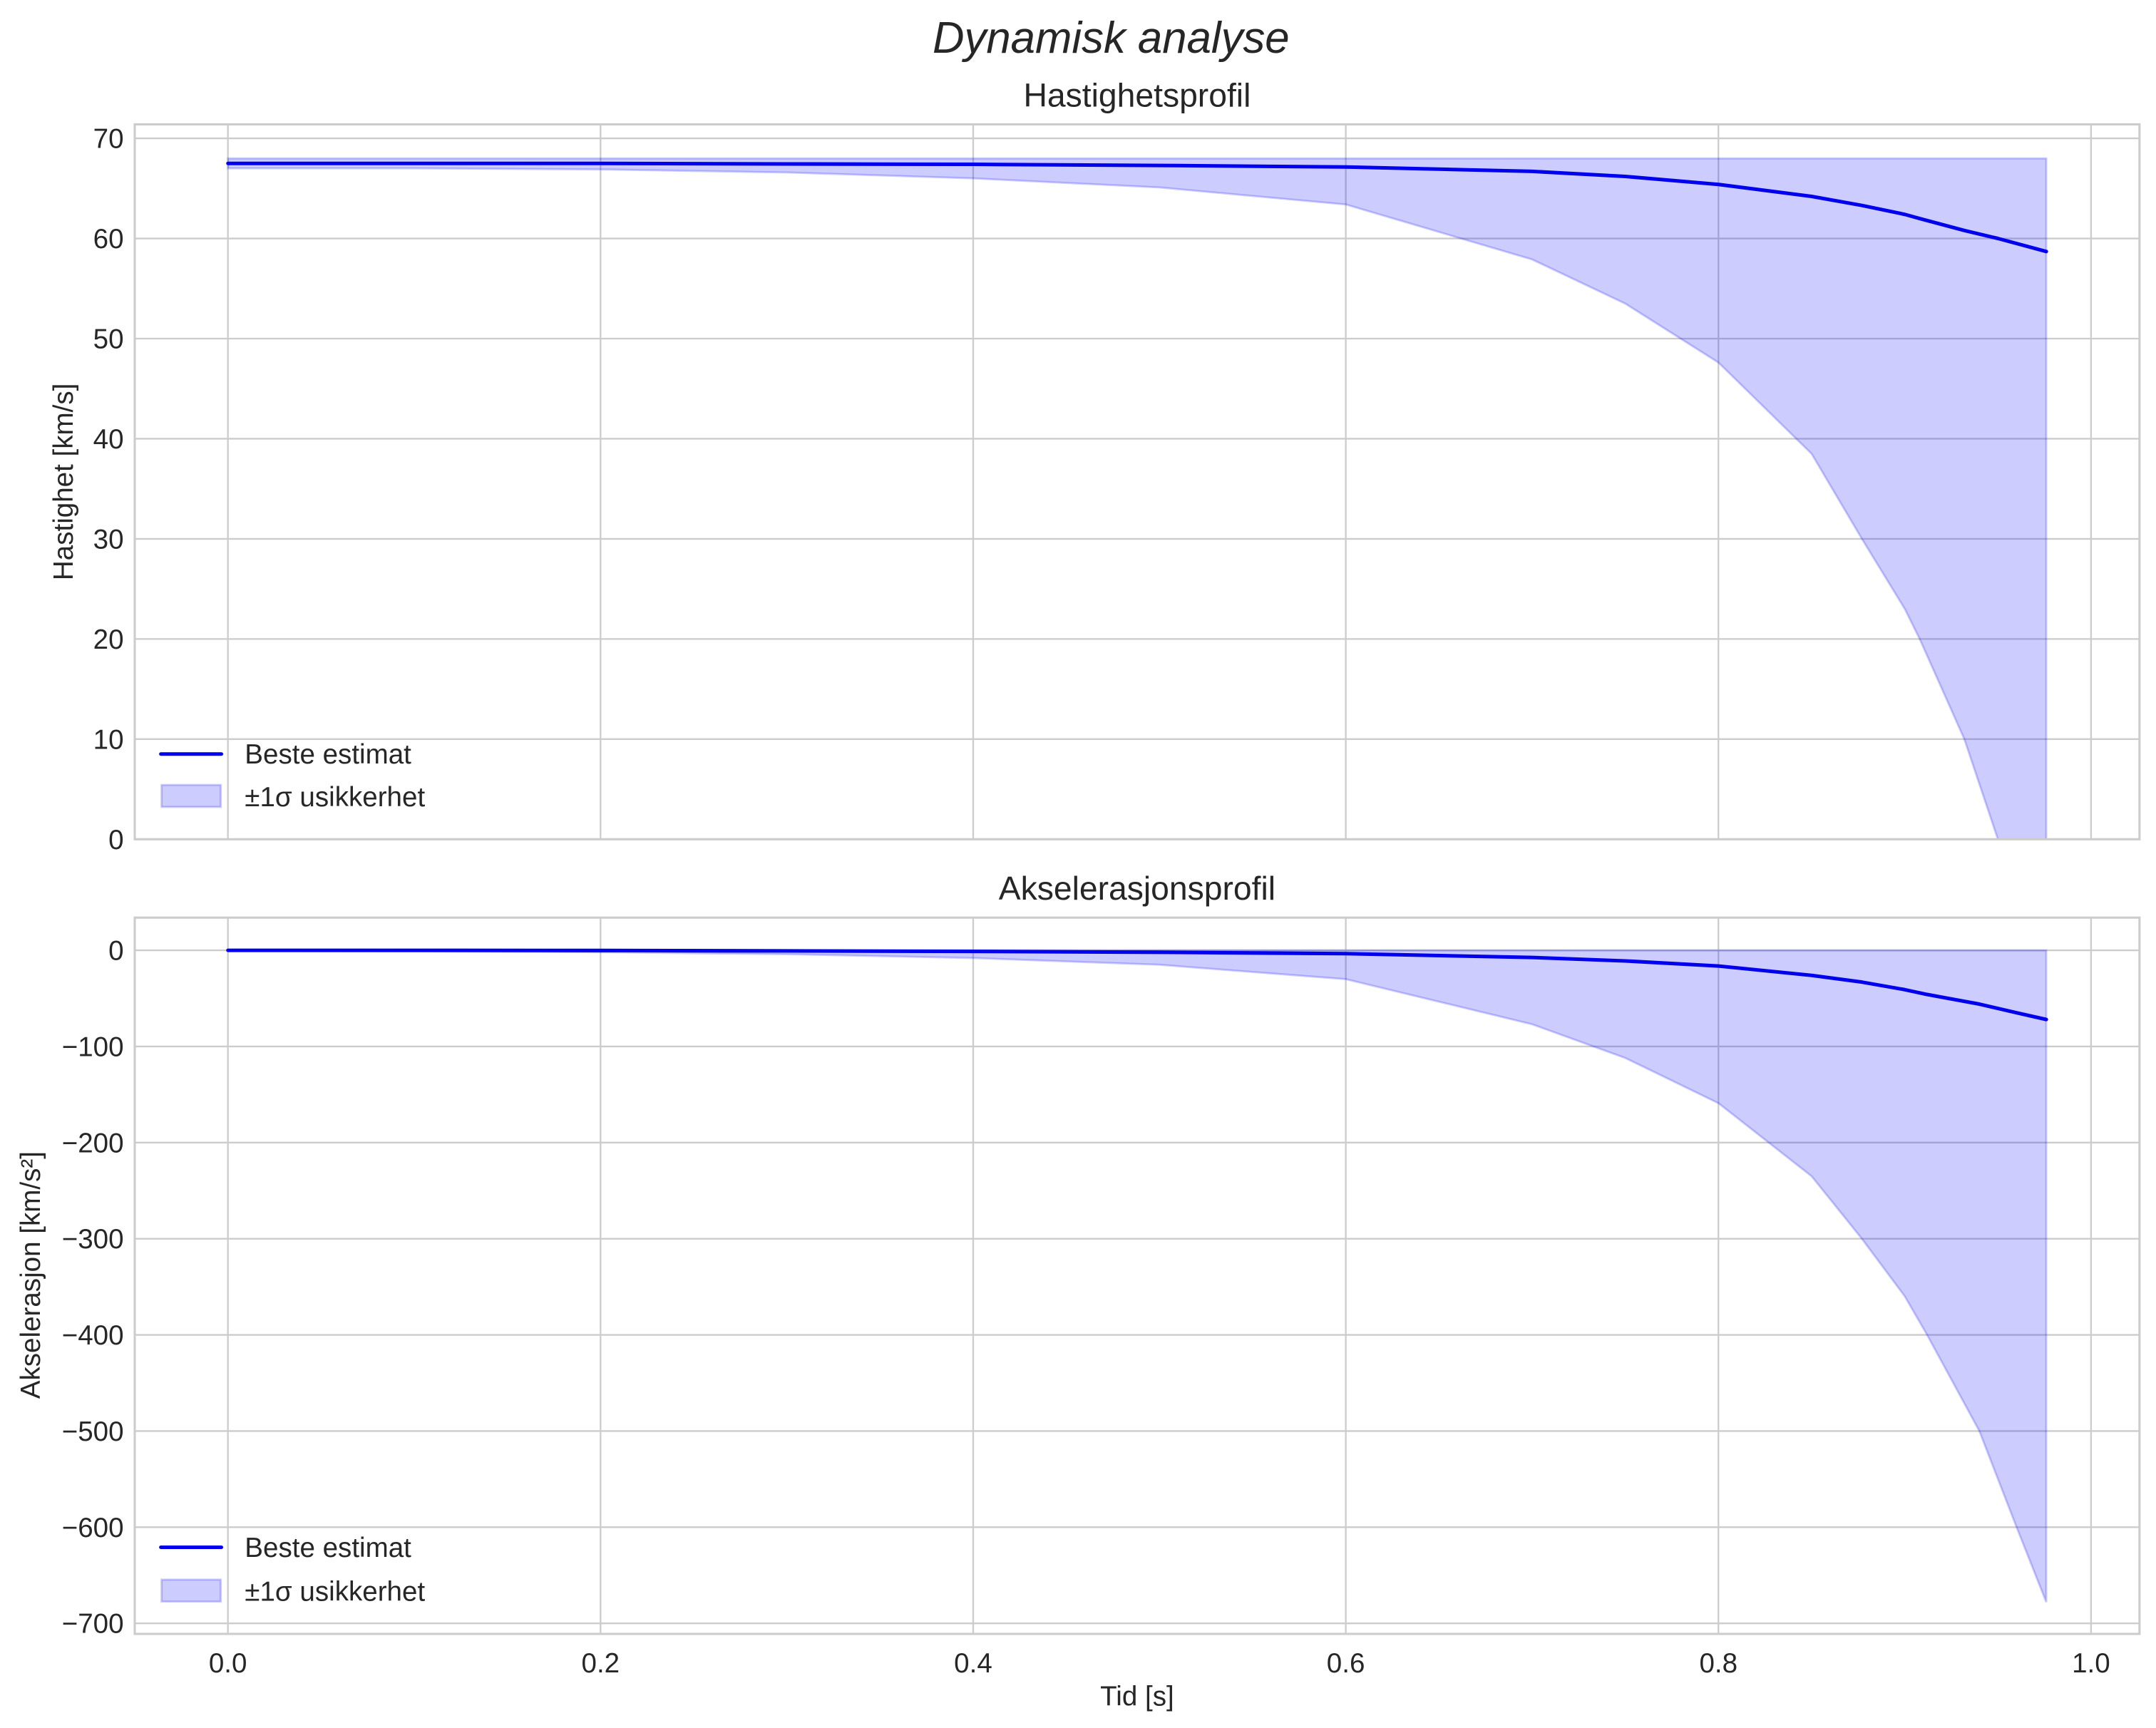 This screenshot has width=2156, height=1728. What do you see at coordinates (2091, 1663) in the screenshot?
I see `x-tick-label: 1.0` at bounding box center [2091, 1663].